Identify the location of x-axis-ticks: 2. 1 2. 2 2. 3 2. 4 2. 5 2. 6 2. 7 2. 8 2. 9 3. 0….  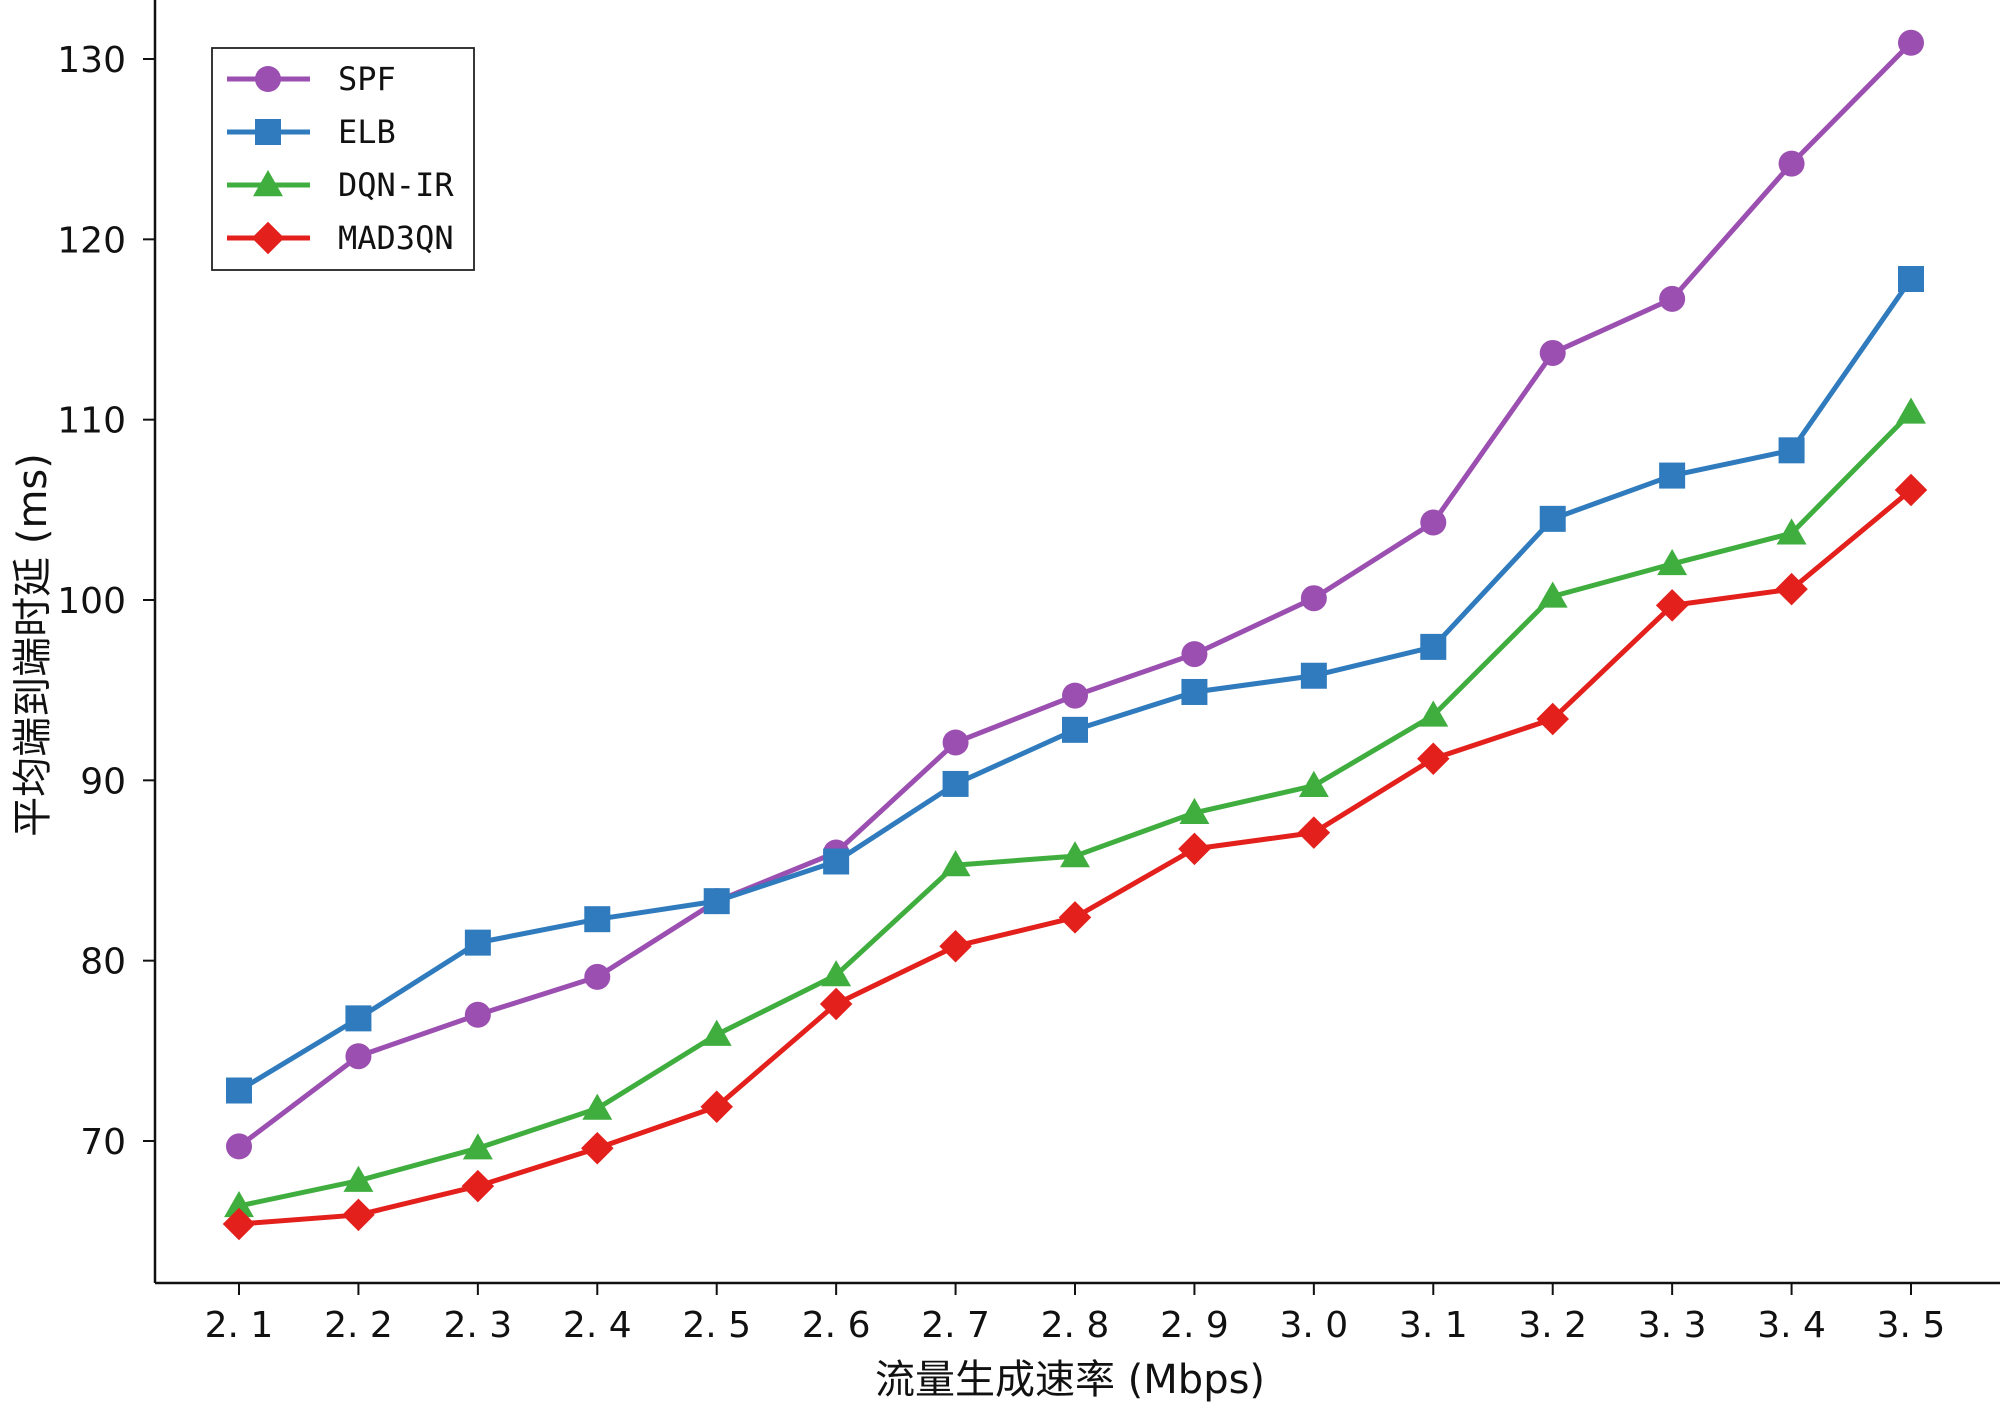
(1075, 1314).